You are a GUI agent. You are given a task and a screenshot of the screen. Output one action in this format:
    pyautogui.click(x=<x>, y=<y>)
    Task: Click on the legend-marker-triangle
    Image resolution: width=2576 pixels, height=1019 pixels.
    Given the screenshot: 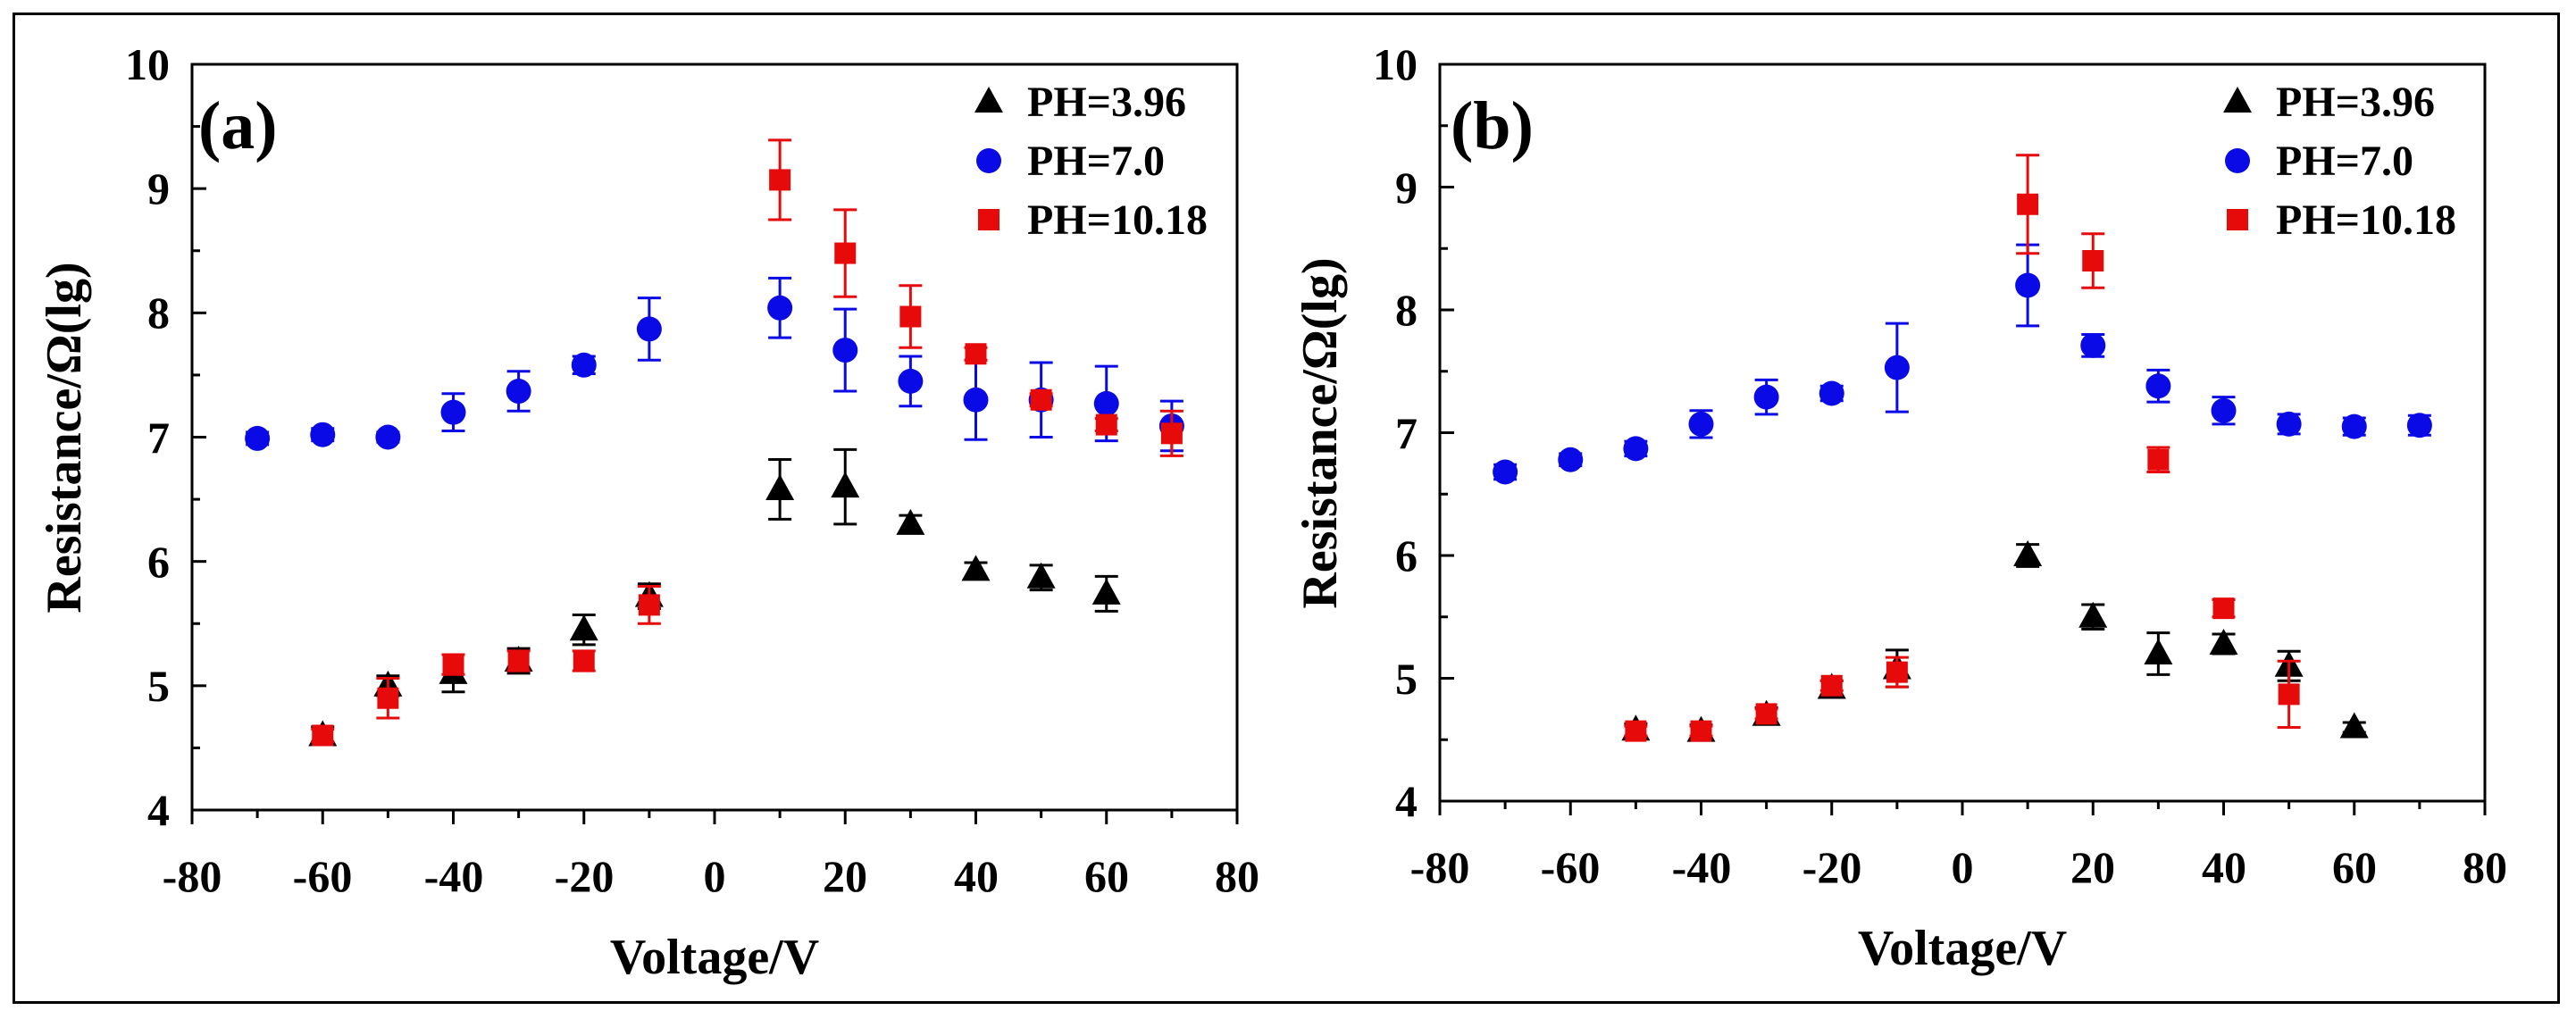 What is the action you would take?
    pyautogui.click(x=2237, y=100)
    